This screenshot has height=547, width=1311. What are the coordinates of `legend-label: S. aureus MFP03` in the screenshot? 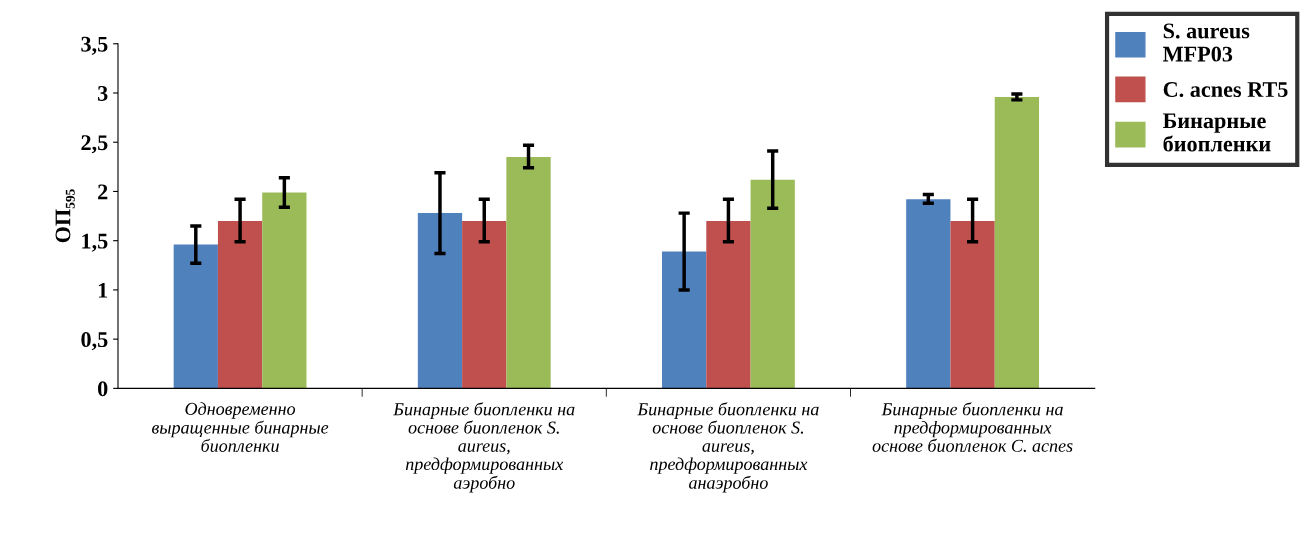 It's located at (1206, 42).